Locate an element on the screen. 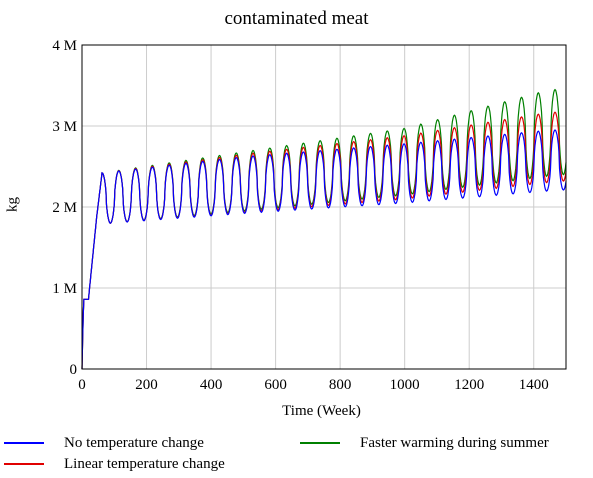  y-axis-label: kg is located at coordinates (13, 205).